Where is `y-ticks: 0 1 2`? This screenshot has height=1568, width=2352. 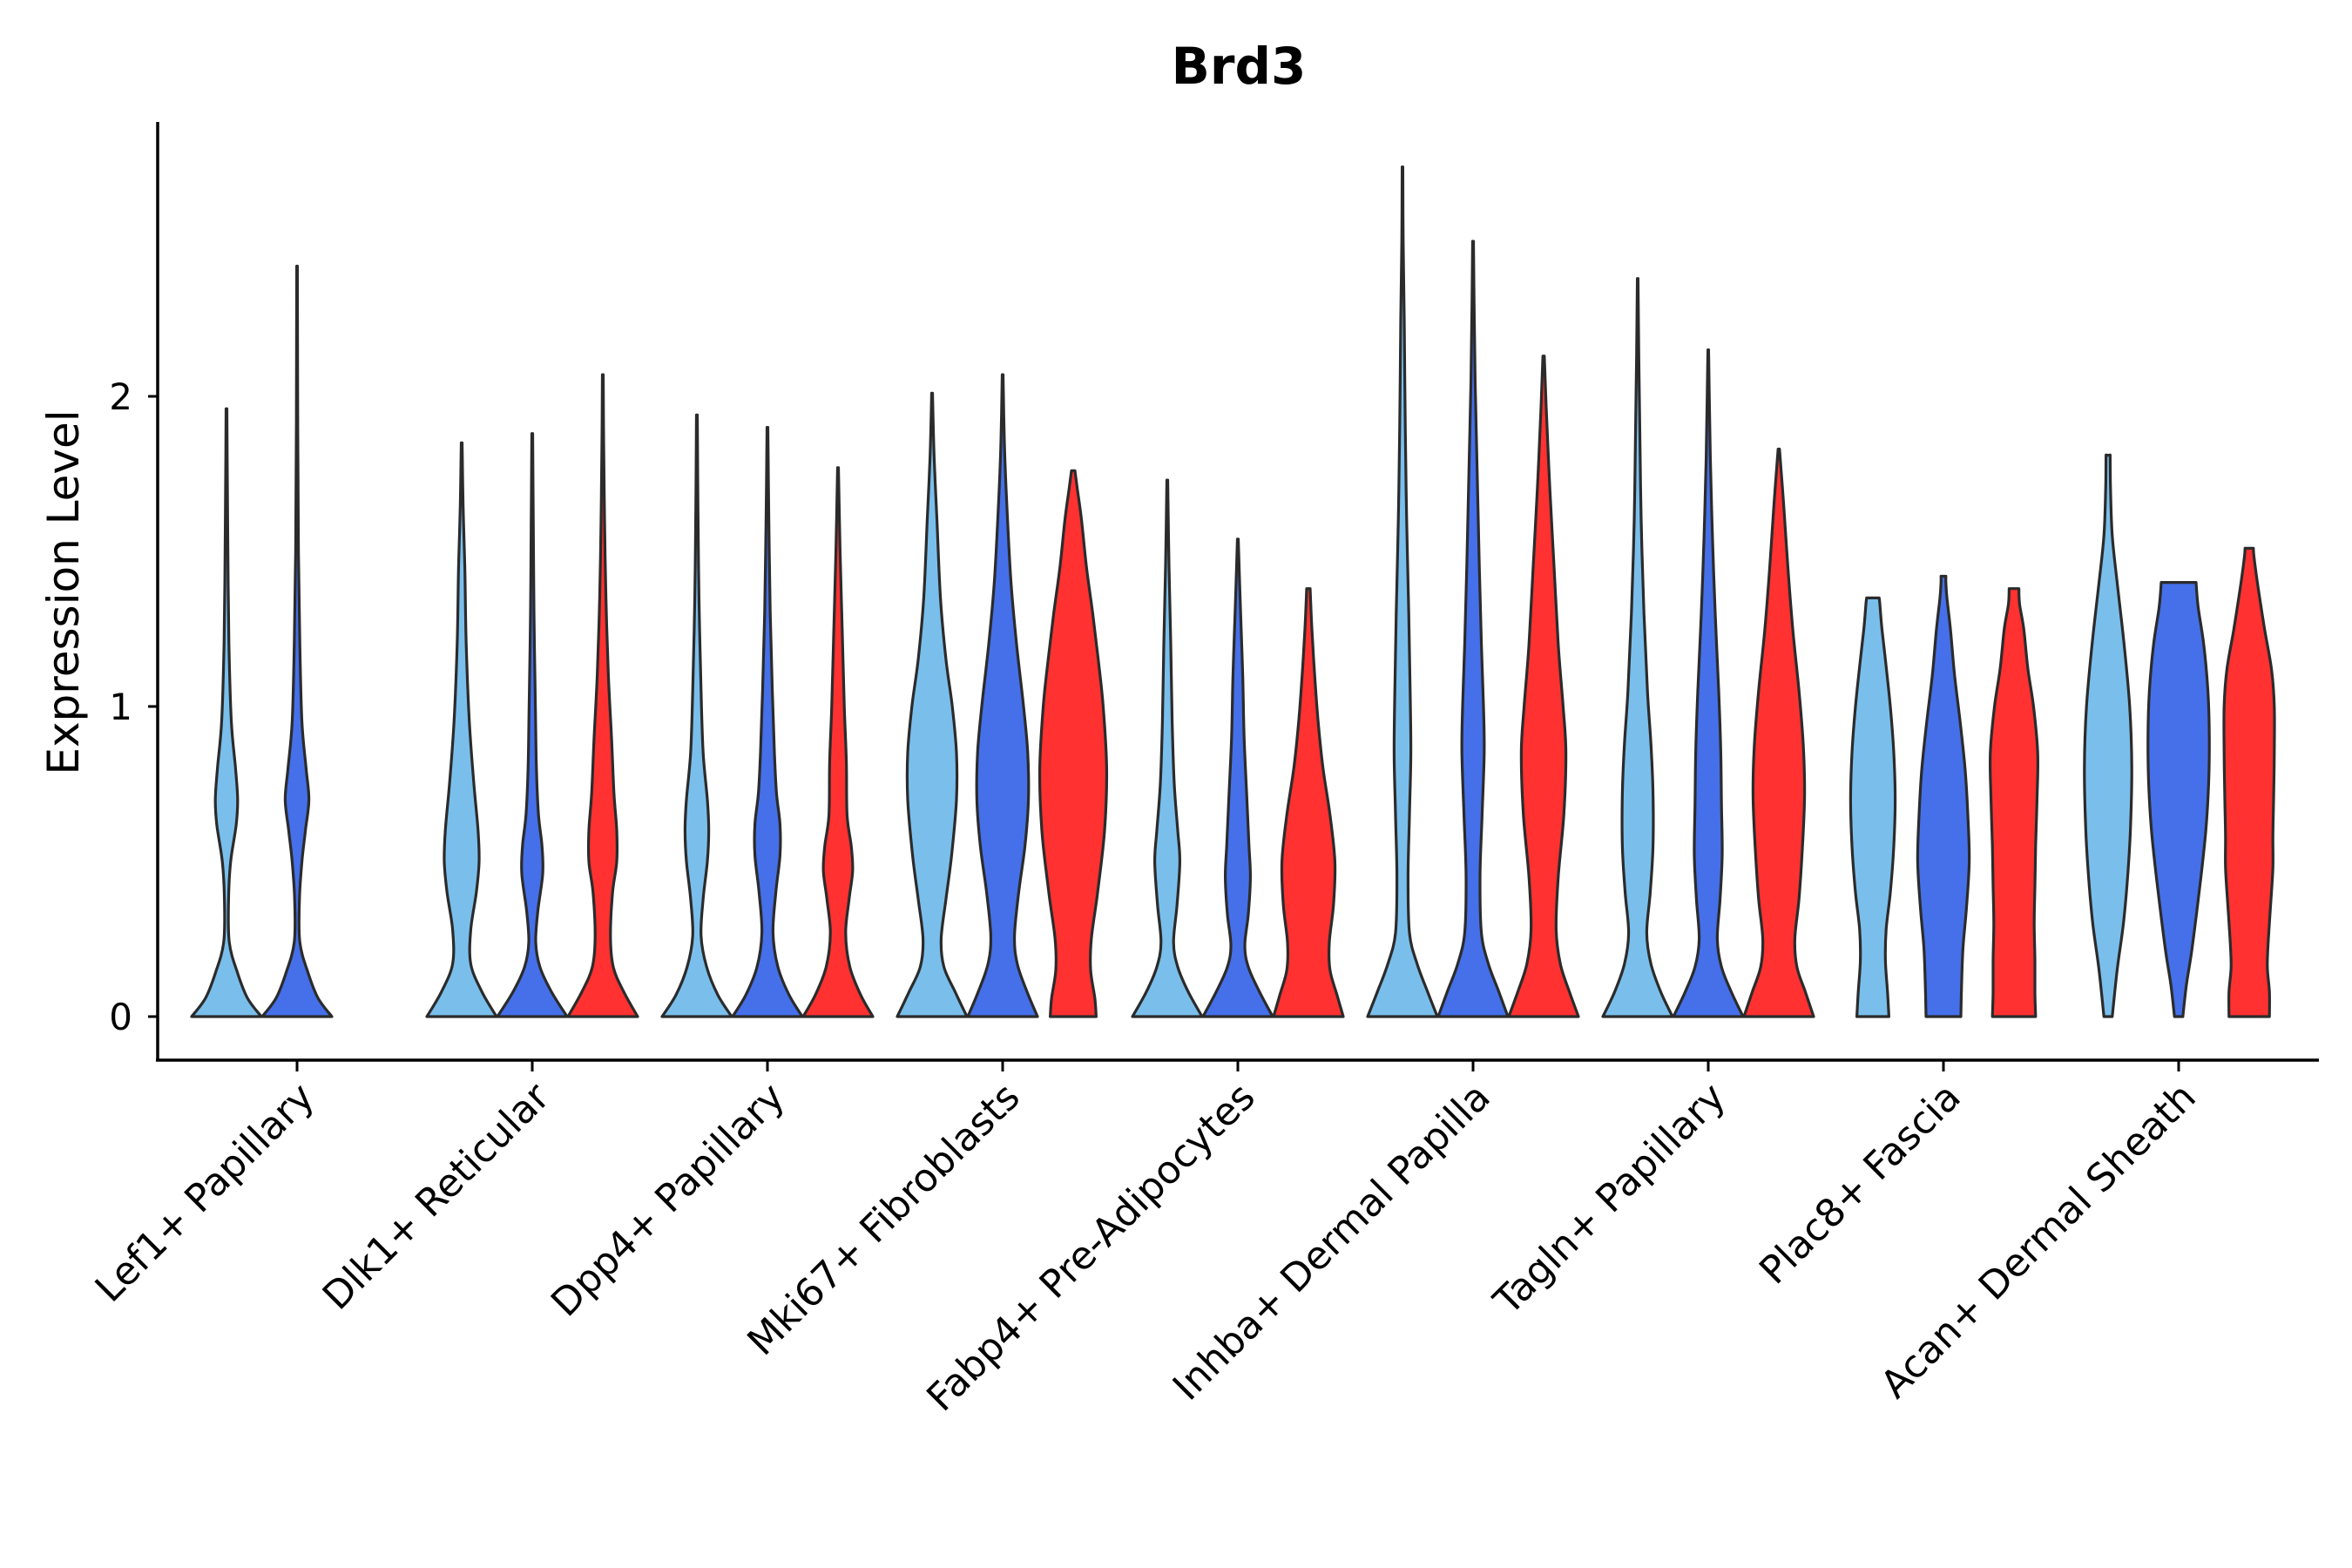
y-ticks: 0 1 2 is located at coordinates (134, 706).